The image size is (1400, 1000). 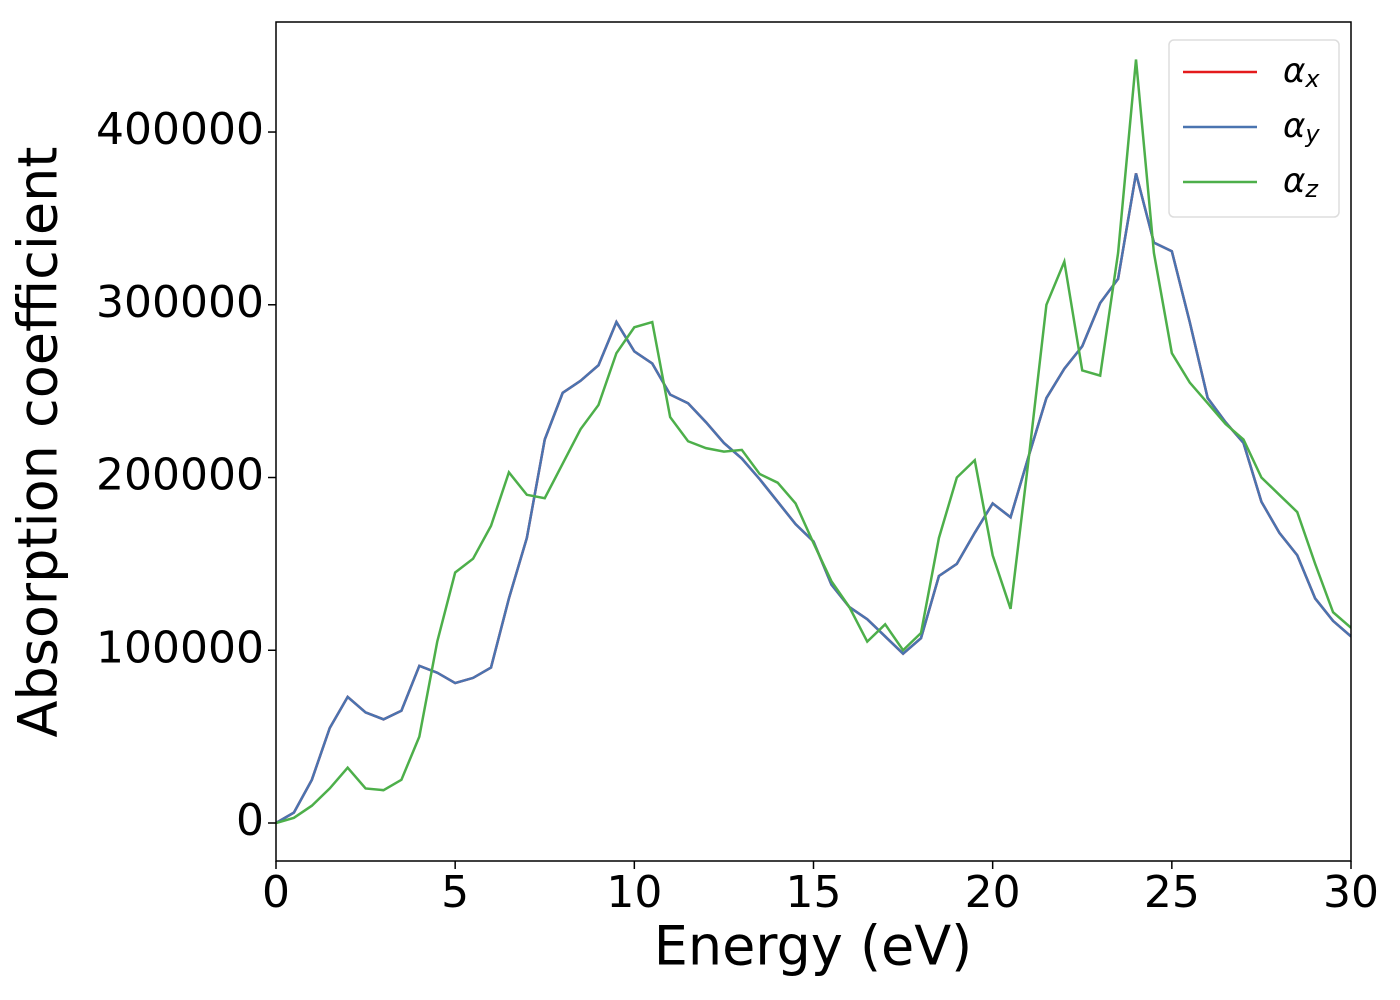 I want to click on legend-box, so click(x=1254, y=128).